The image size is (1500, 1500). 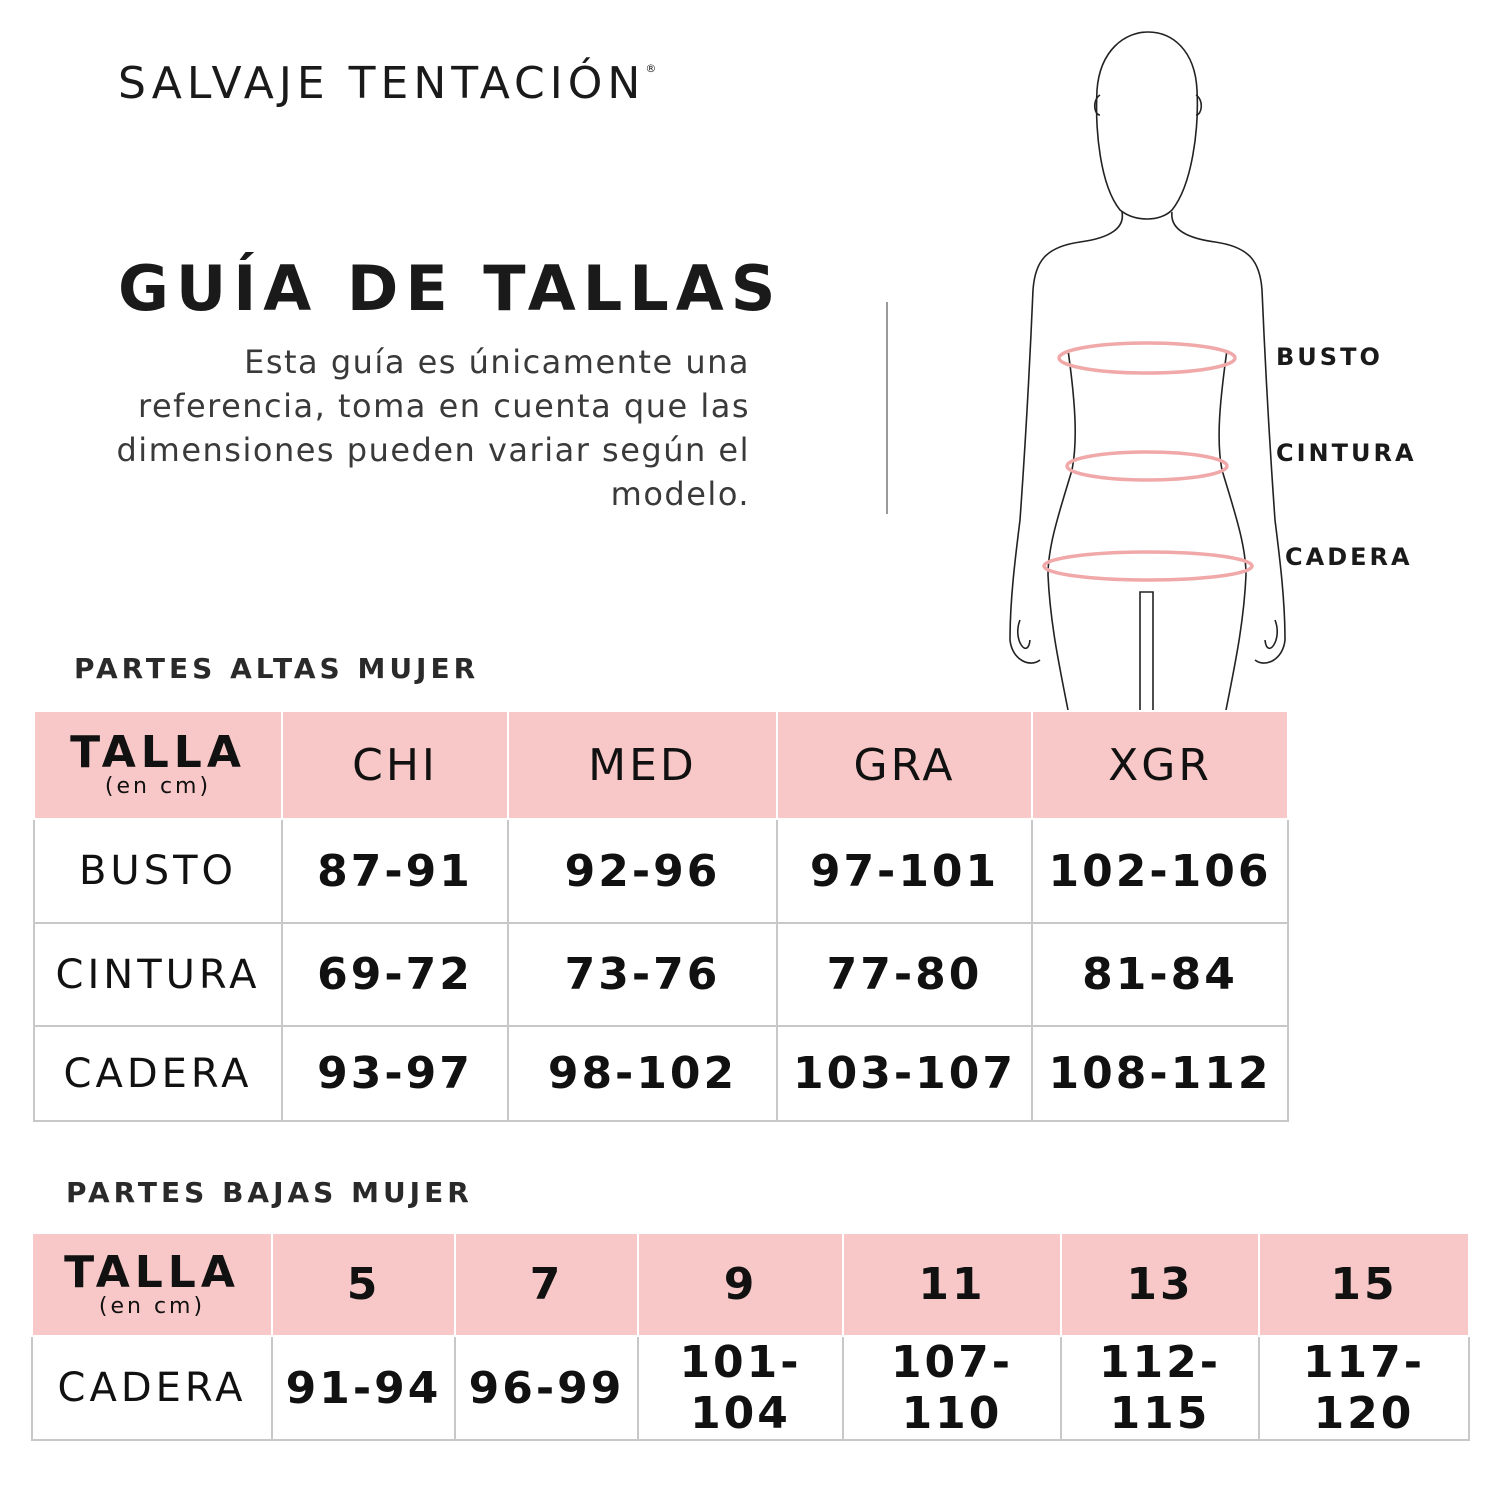 I want to click on table-header-row: TALLA (en cm) CHI MED GRA XGR, so click(x=661, y=765).